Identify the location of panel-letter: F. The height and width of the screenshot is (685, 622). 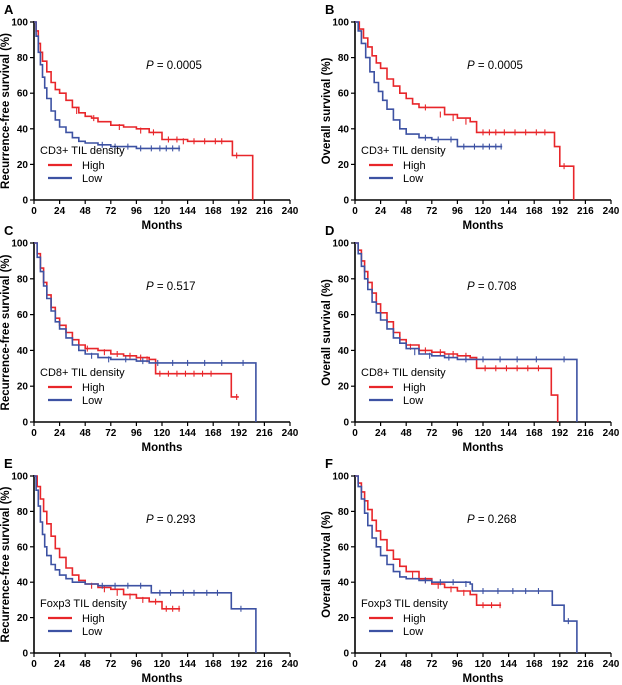
(329, 463).